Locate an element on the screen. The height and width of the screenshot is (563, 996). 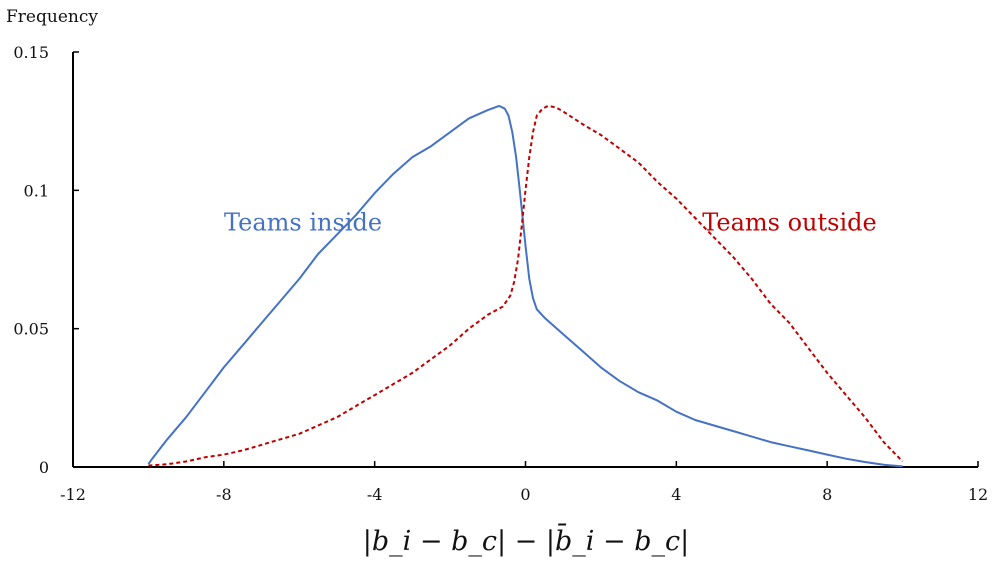
x-tick-label: 0 is located at coordinates (525, 494).